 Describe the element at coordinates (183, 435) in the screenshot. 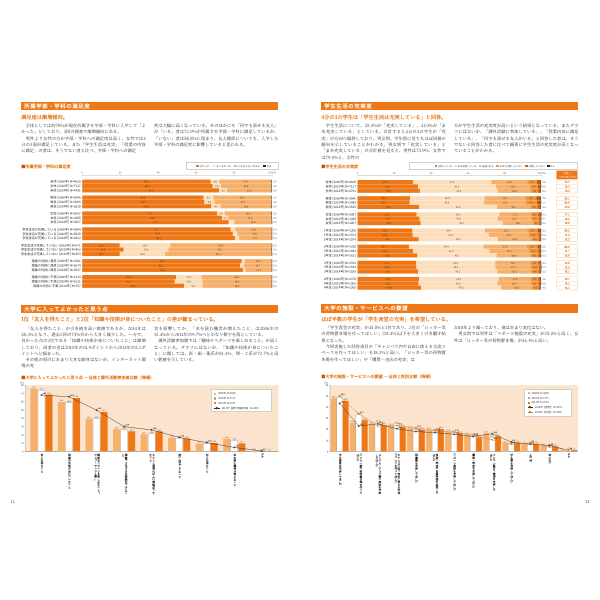

I see `svg-text: 17.0` at that location.